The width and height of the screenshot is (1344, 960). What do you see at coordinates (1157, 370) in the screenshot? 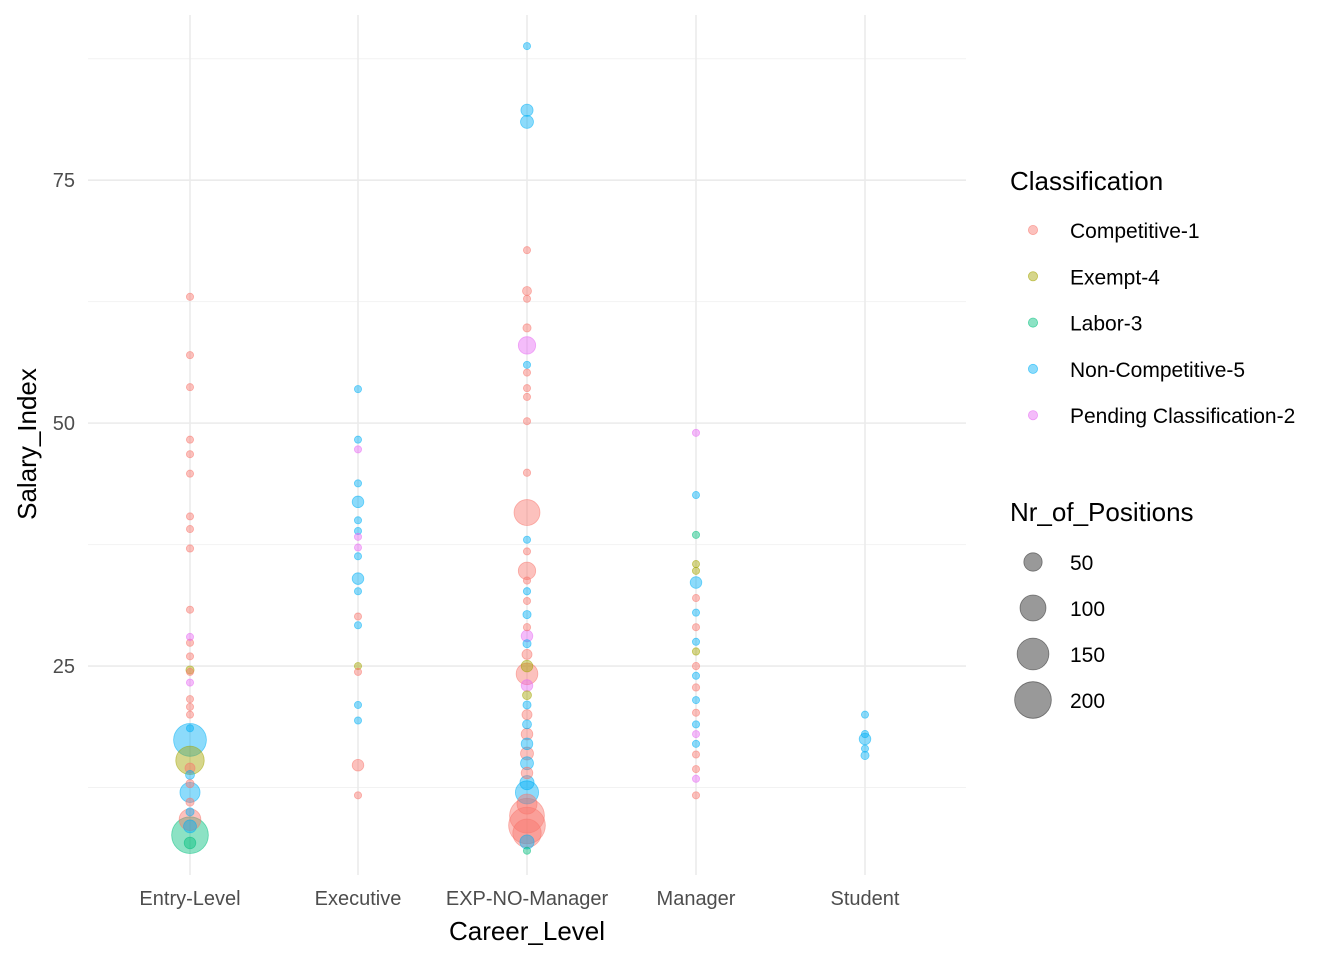
I see `legend-entry-label: Non-Competitive-5` at bounding box center [1157, 370].